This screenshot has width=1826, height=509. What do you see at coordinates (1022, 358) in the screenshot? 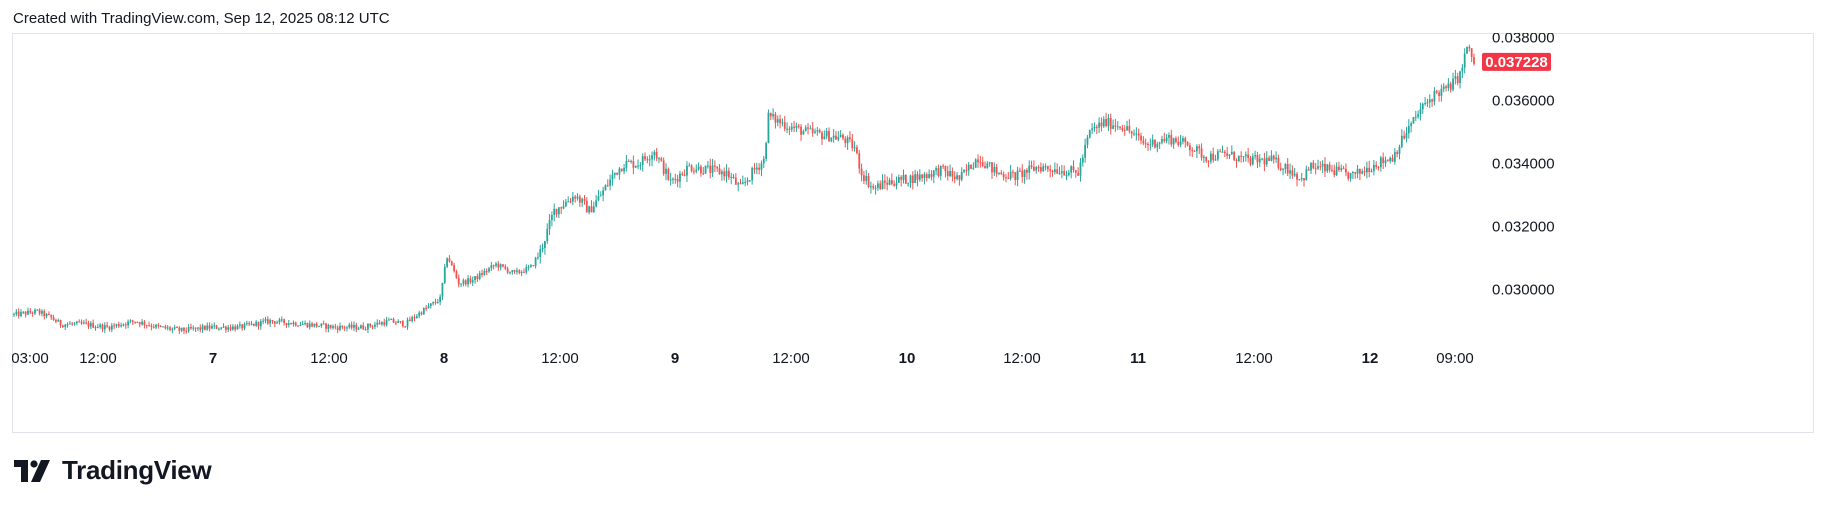
I see `time-tick-label: 12:00` at bounding box center [1022, 358].